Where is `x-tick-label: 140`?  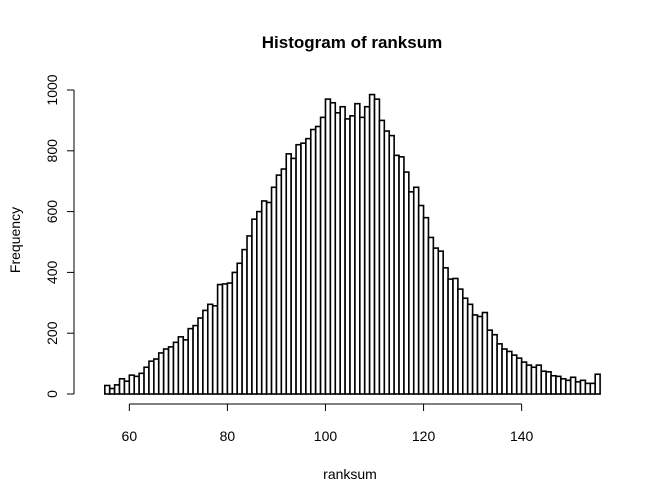 x-tick-label: 140 is located at coordinates (522, 436).